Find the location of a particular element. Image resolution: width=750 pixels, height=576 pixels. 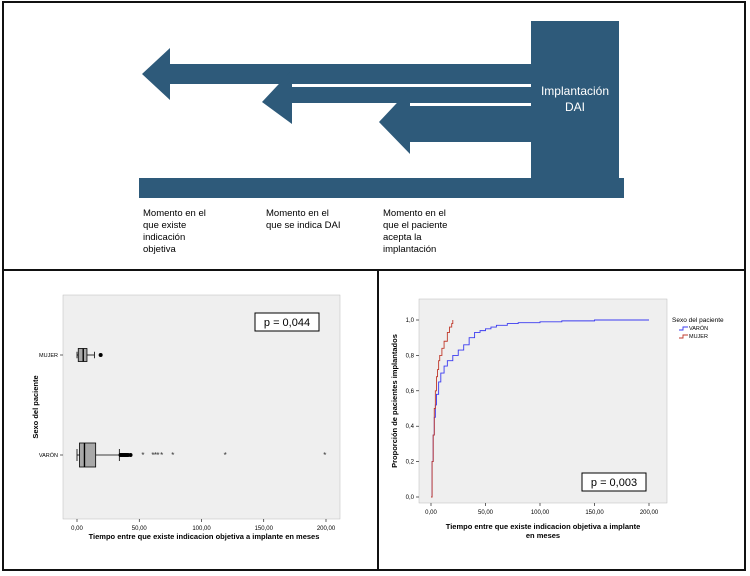

implantacion-box is located at coordinates (575, 109).